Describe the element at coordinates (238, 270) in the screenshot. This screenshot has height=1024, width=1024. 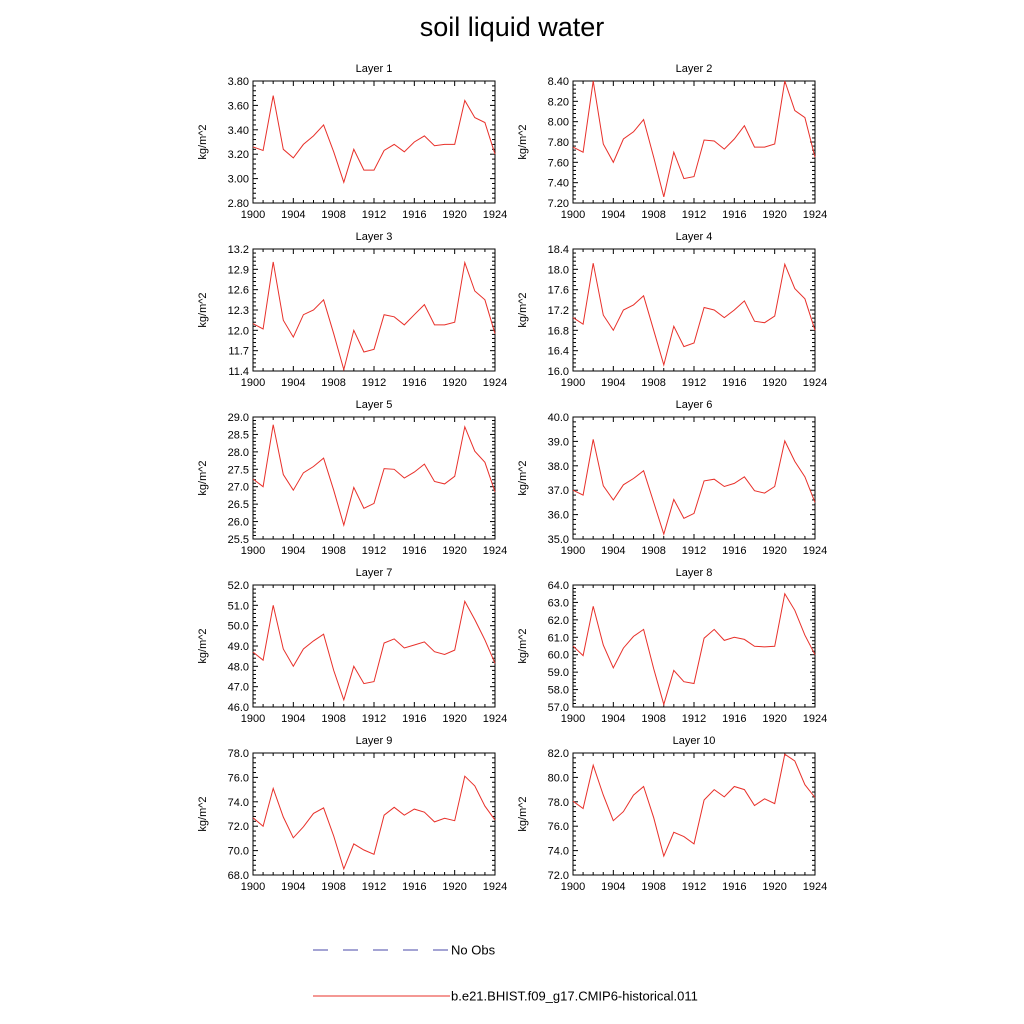
I see `y-tick-label: 12.9` at that location.